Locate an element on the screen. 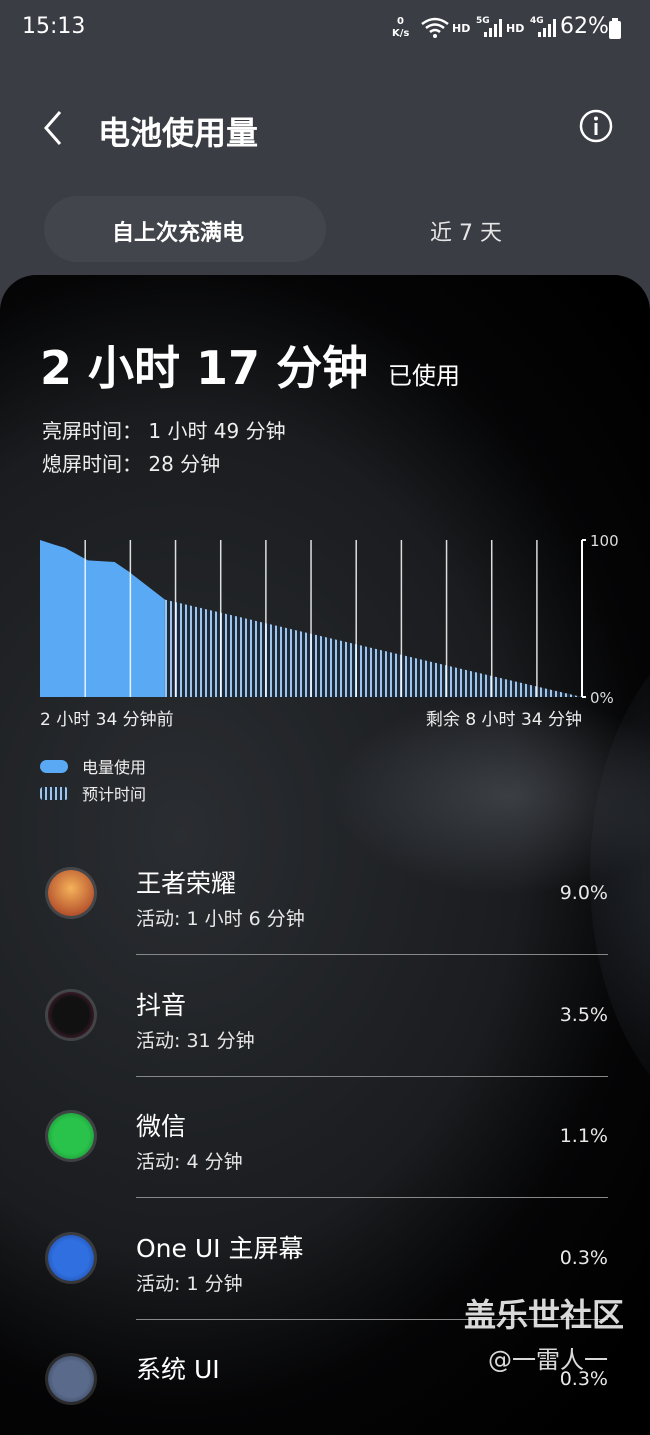 The height and width of the screenshot is (1435, 650). watermark-site: 盖乐世社区 is located at coordinates (544, 1315).